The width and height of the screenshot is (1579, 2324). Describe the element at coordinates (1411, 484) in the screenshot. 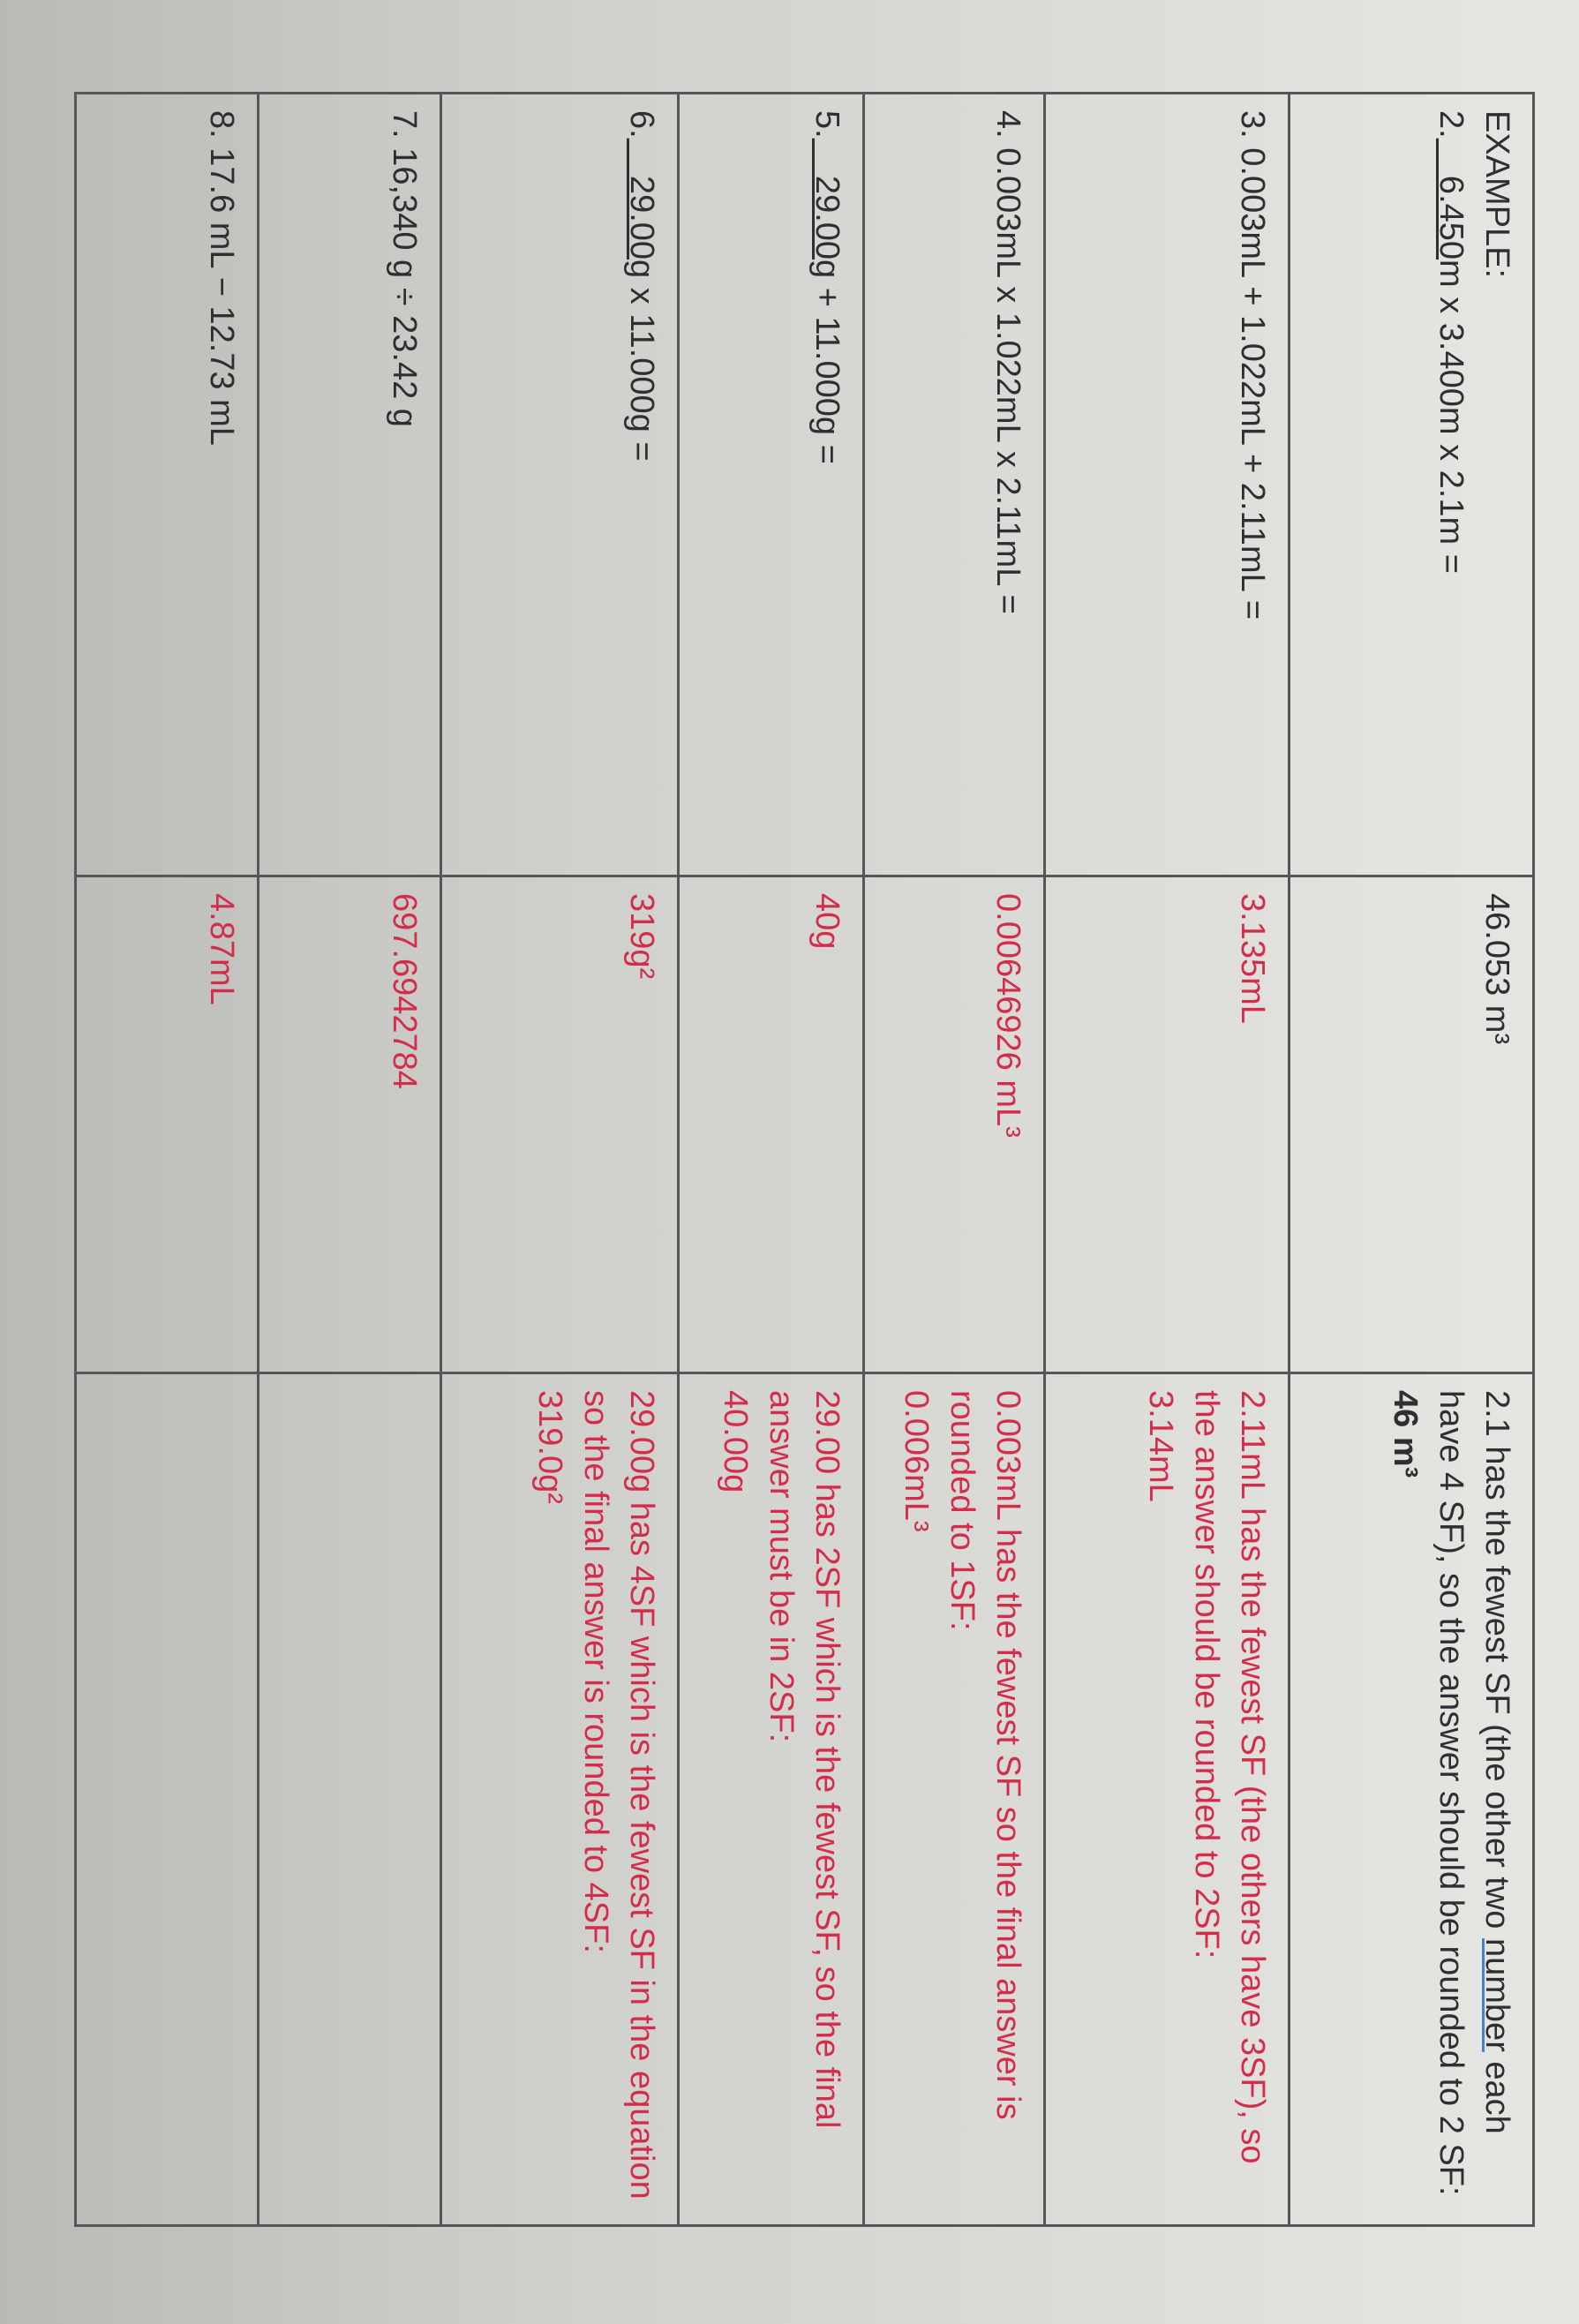

I see `question-cell: EXAMPLE: 2. 6.450m x 3.400m x 2.1m =` at that location.